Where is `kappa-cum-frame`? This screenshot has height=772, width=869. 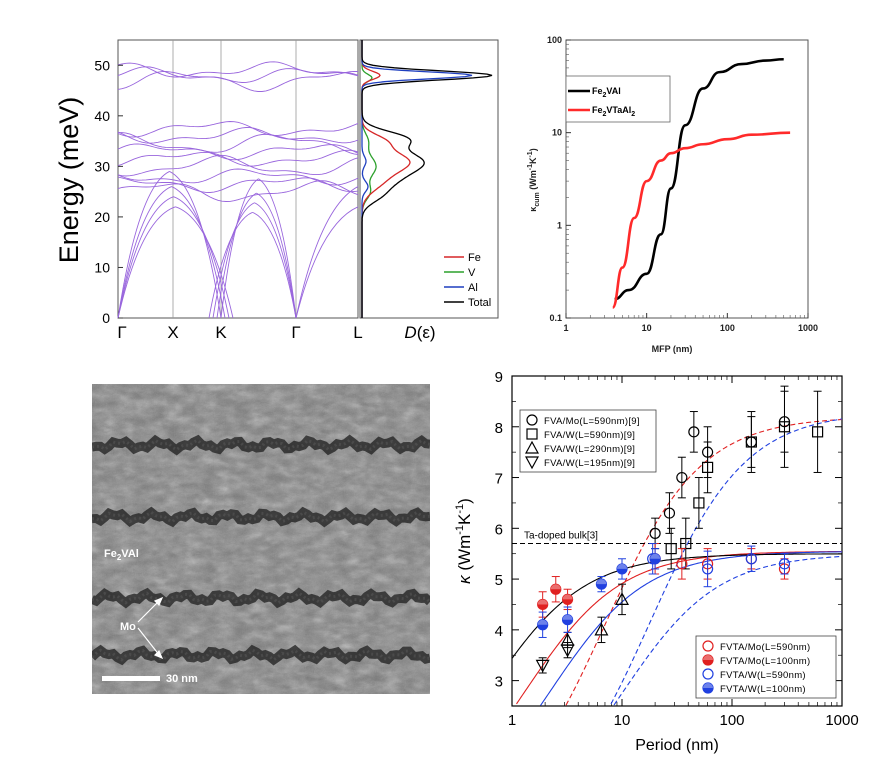
kappa-cum-frame is located at coordinates (687, 179).